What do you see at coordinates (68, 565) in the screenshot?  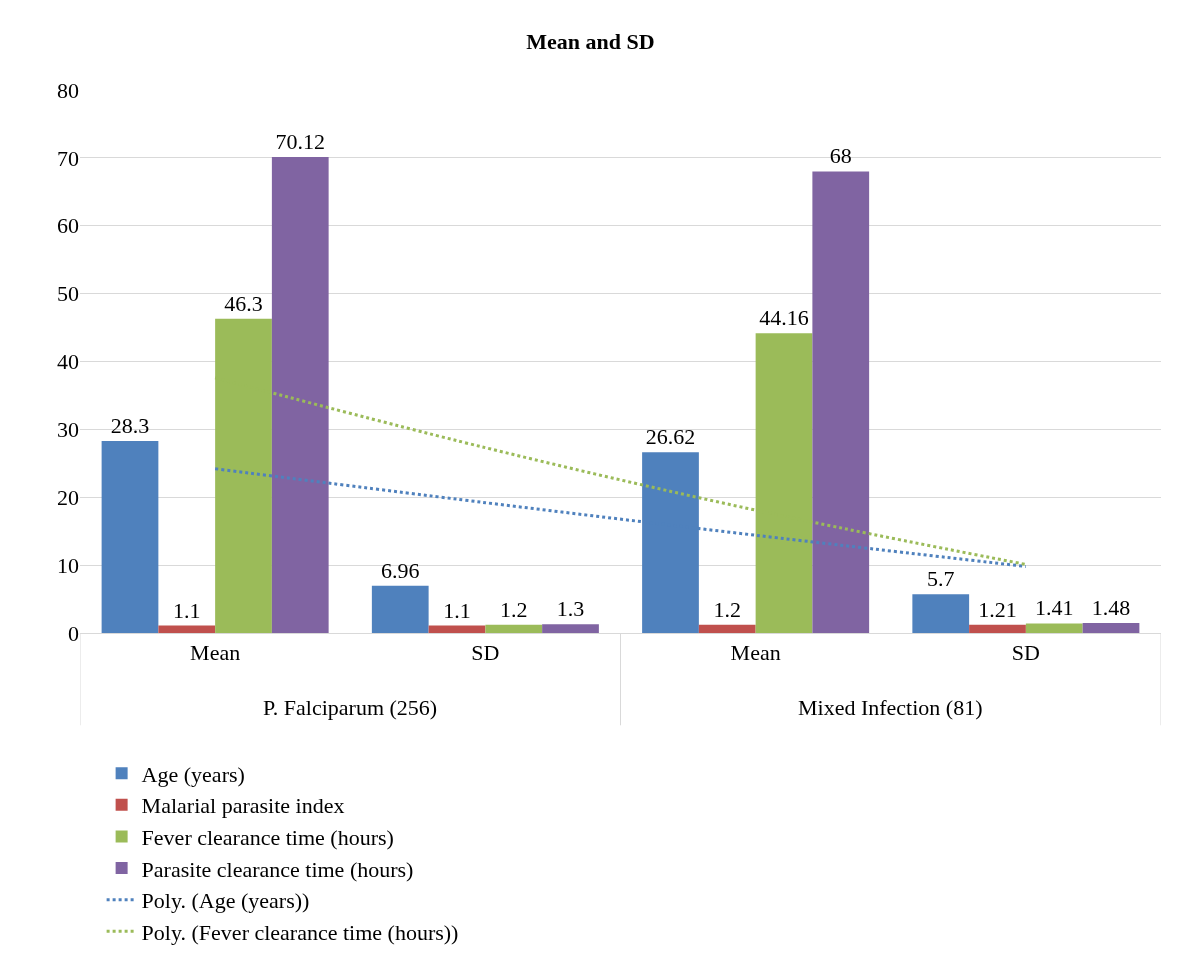 I see `y-tick-label: 10` at bounding box center [68, 565].